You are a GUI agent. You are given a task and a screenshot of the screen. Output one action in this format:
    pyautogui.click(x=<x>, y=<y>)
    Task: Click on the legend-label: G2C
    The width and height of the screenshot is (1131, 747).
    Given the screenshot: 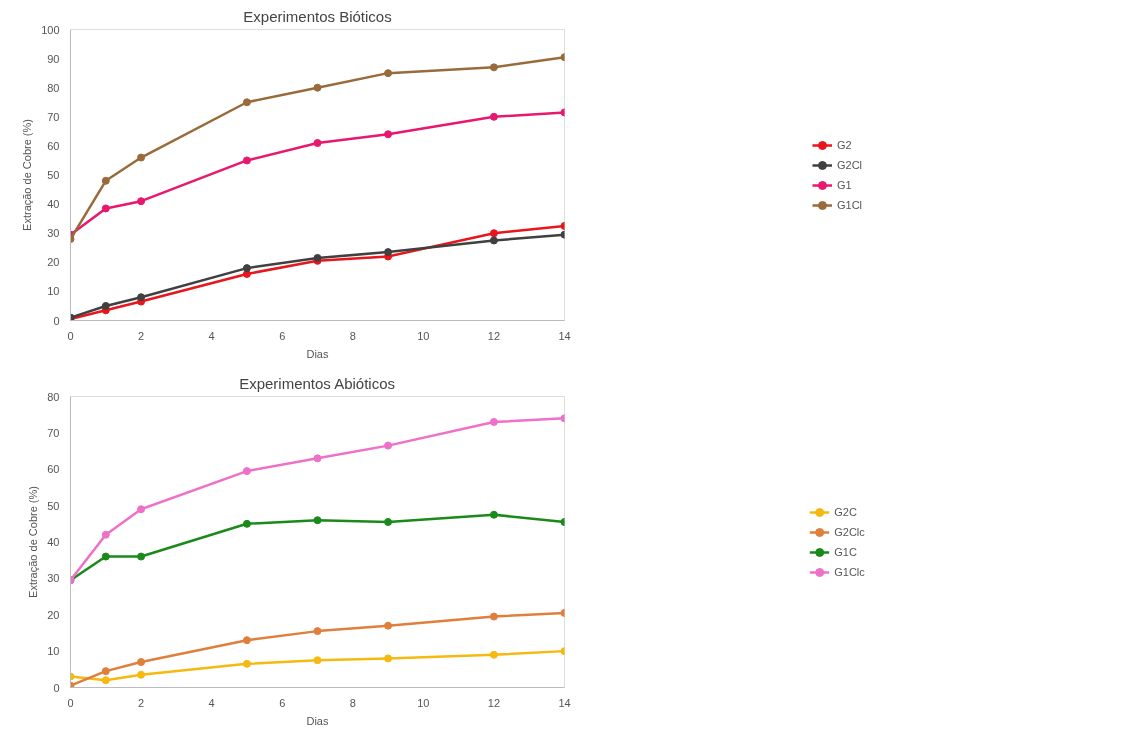 What is the action you would take?
    pyautogui.click(x=845, y=511)
    